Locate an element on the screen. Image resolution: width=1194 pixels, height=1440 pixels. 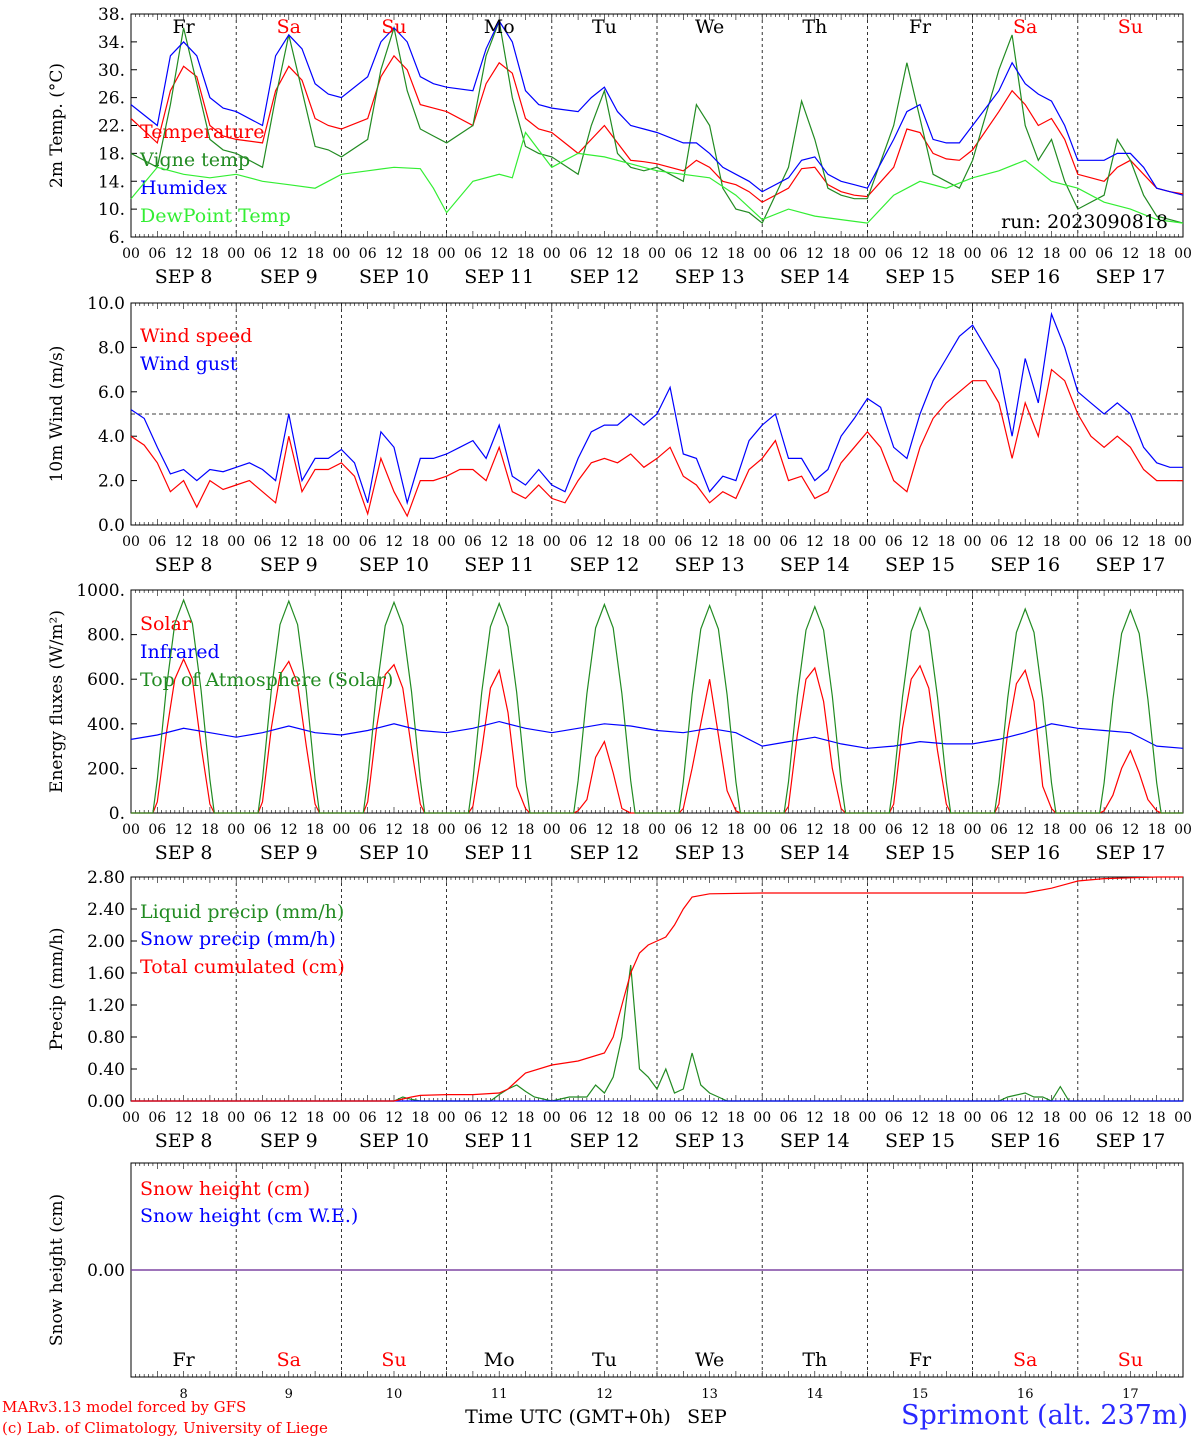
y-axis-label: 10m Wind (m/s) is located at coordinates (57, 414).